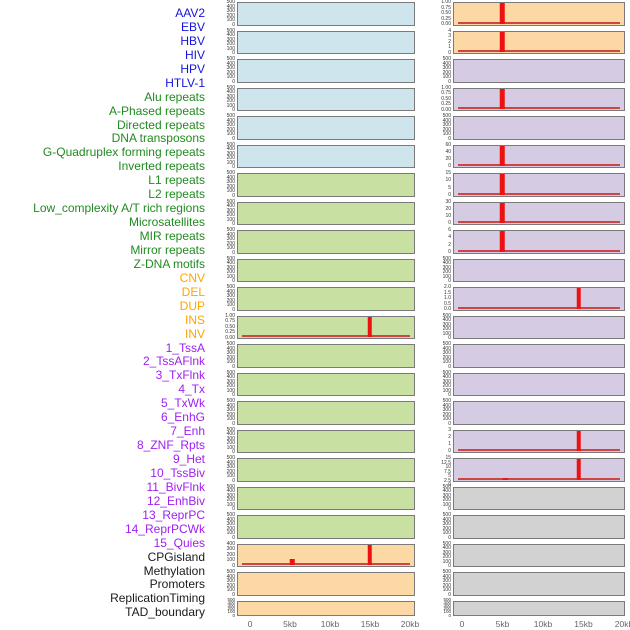 Image resolution: width=630 pixels, height=630 pixels. What do you see at coordinates (321, 383) in the screenshot?
I see `track-row-l2-repeats: 500 400 300 200 100 0` at bounding box center [321, 383].